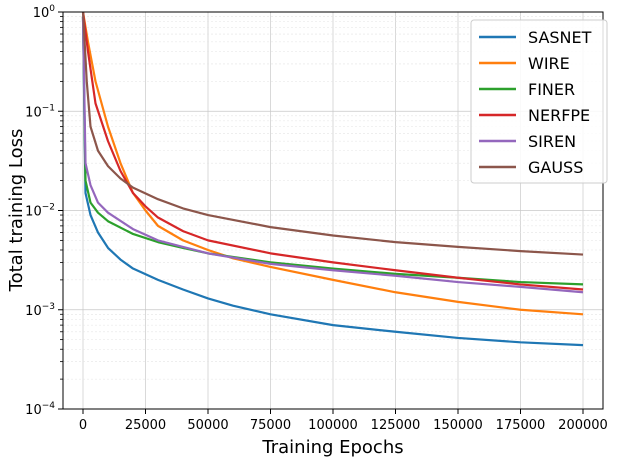 This screenshot has height=458, width=621. I want to click on x-tick-label: 25000, so click(145, 425).